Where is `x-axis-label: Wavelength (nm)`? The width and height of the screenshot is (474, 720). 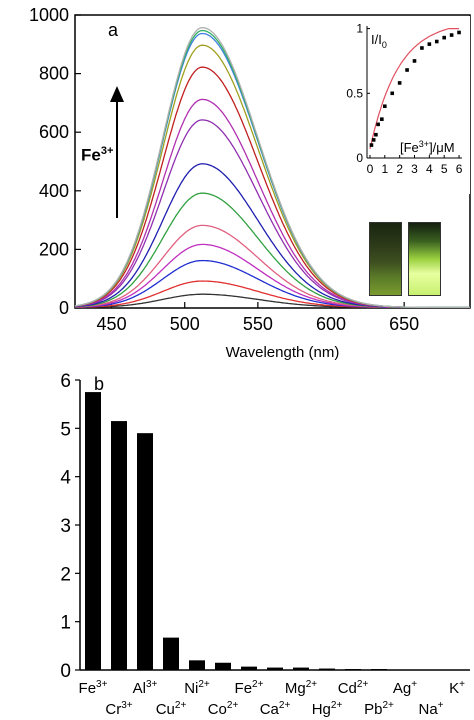
x-axis-label: Wavelength (nm) is located at coordinates (283, 352).